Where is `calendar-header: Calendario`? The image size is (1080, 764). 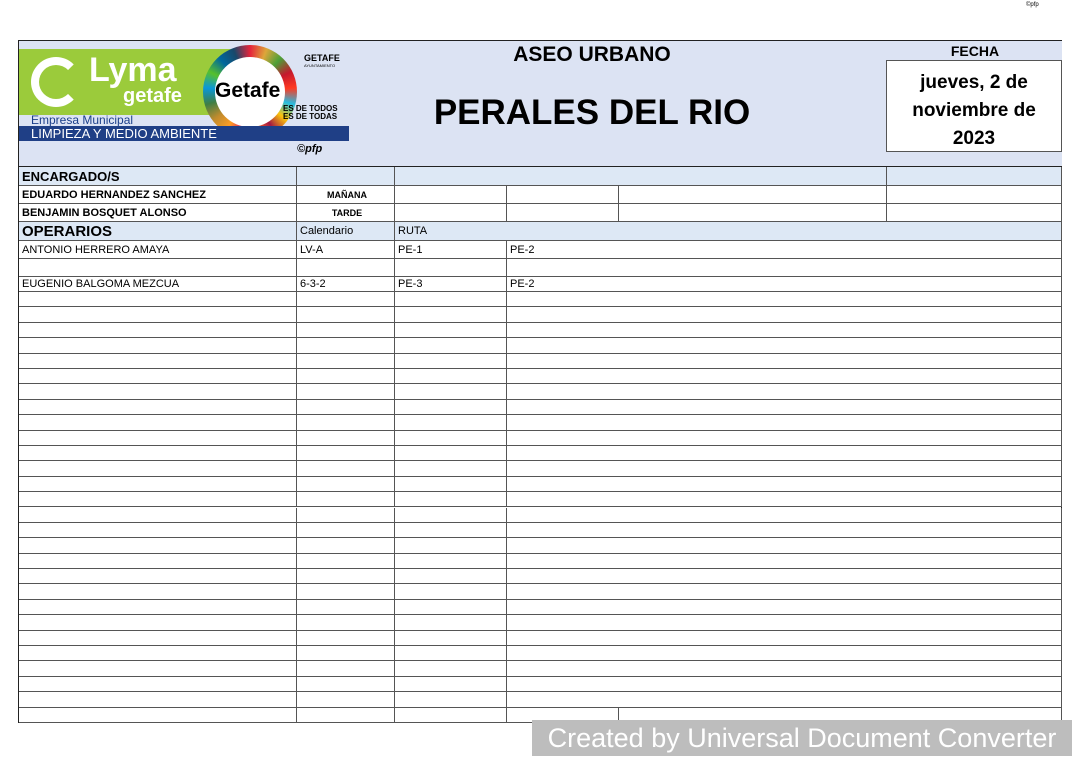
calendar-header: Calendario is located at coordinates (346, 231).